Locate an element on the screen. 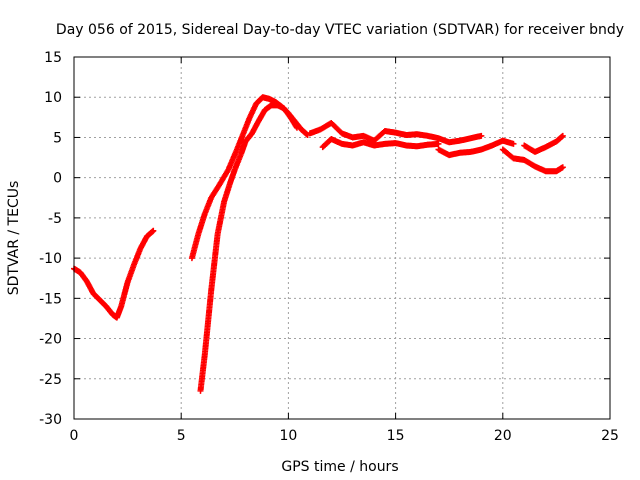  x-tick-label: 5 is located at coordinates (181, 436).